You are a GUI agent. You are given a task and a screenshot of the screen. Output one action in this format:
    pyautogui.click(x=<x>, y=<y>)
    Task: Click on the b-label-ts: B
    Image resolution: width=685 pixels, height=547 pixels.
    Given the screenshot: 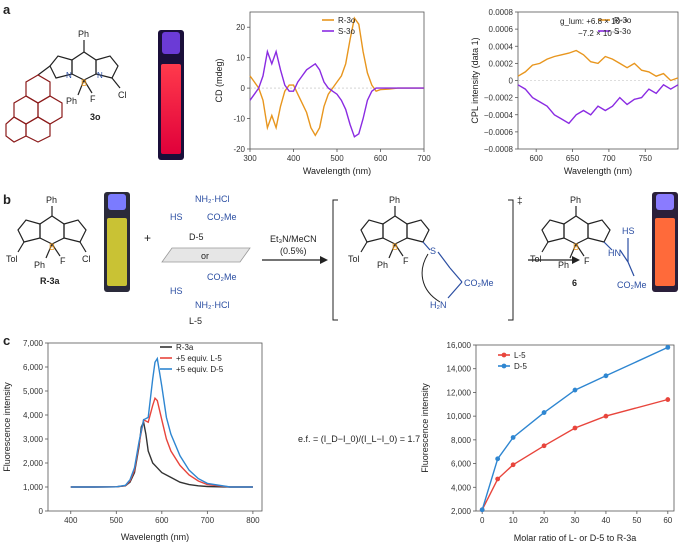 What is the action you would take?
    pyautogui.click(x=395, y=247)
    